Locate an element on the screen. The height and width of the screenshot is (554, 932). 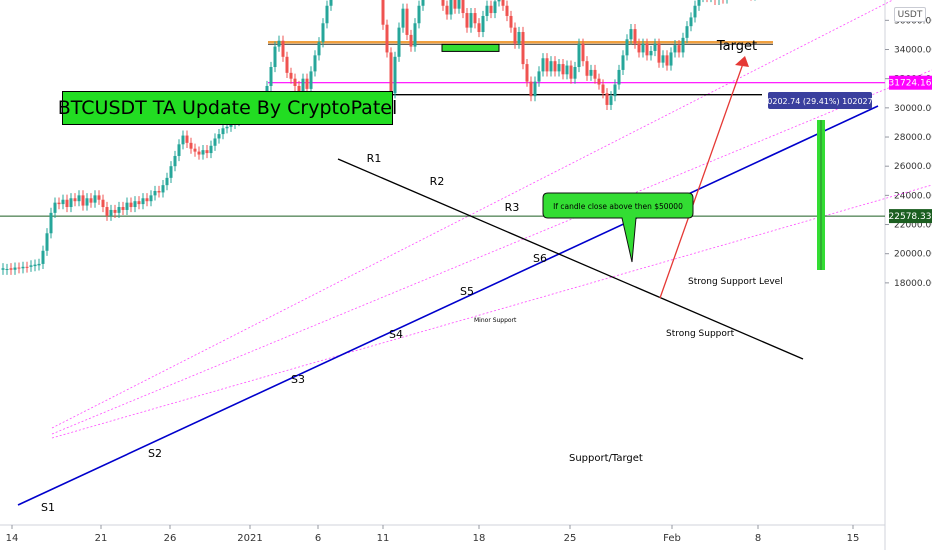
point-label-s4: S4 is located at coordinates (396, 334).